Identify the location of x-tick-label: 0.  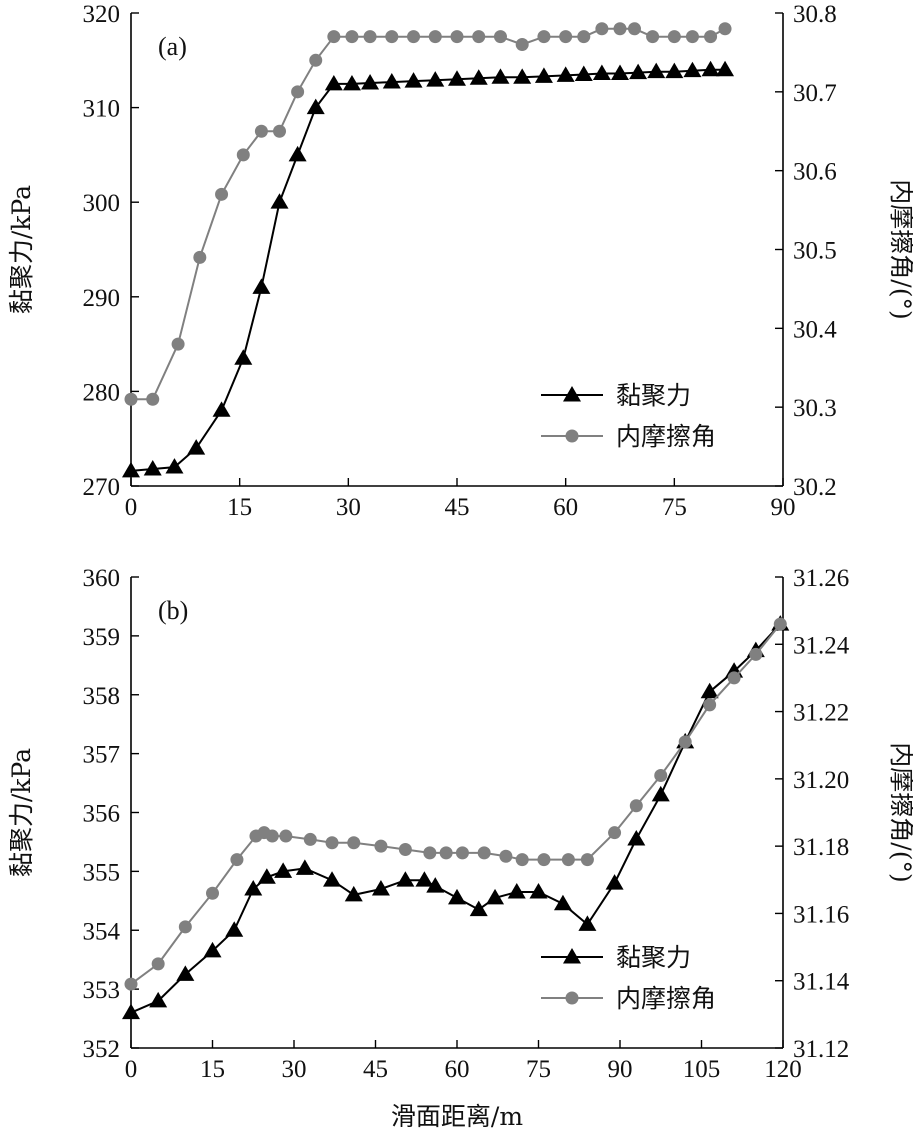
(131, 507).